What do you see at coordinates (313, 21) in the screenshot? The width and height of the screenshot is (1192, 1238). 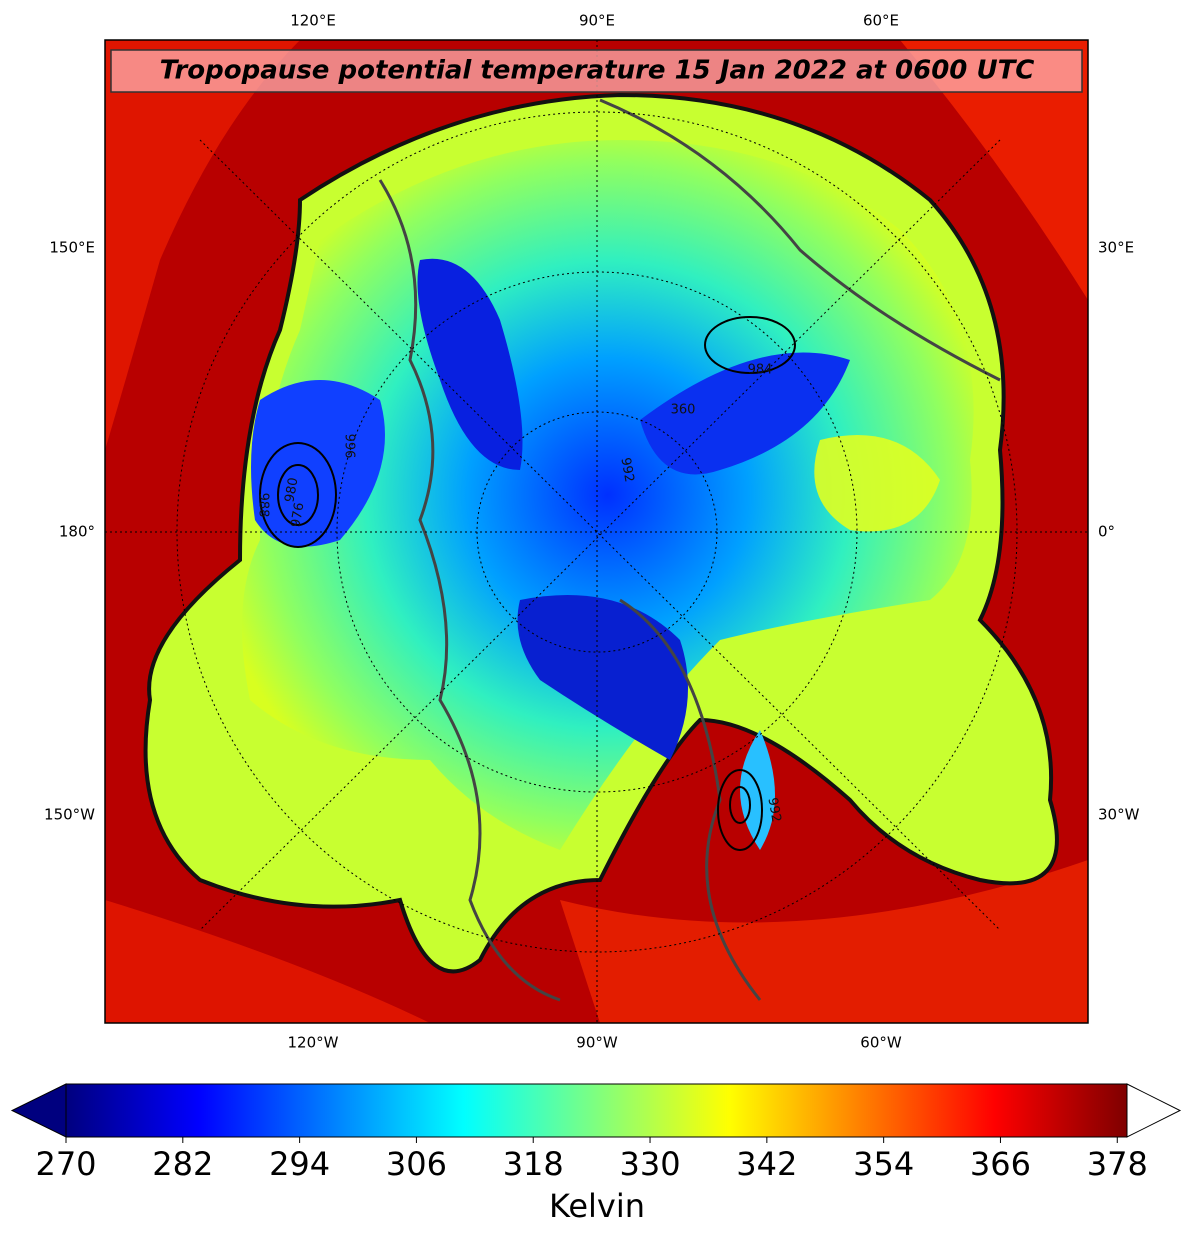 I see `lon-label: 120°E` at bounding box center [313, 21].